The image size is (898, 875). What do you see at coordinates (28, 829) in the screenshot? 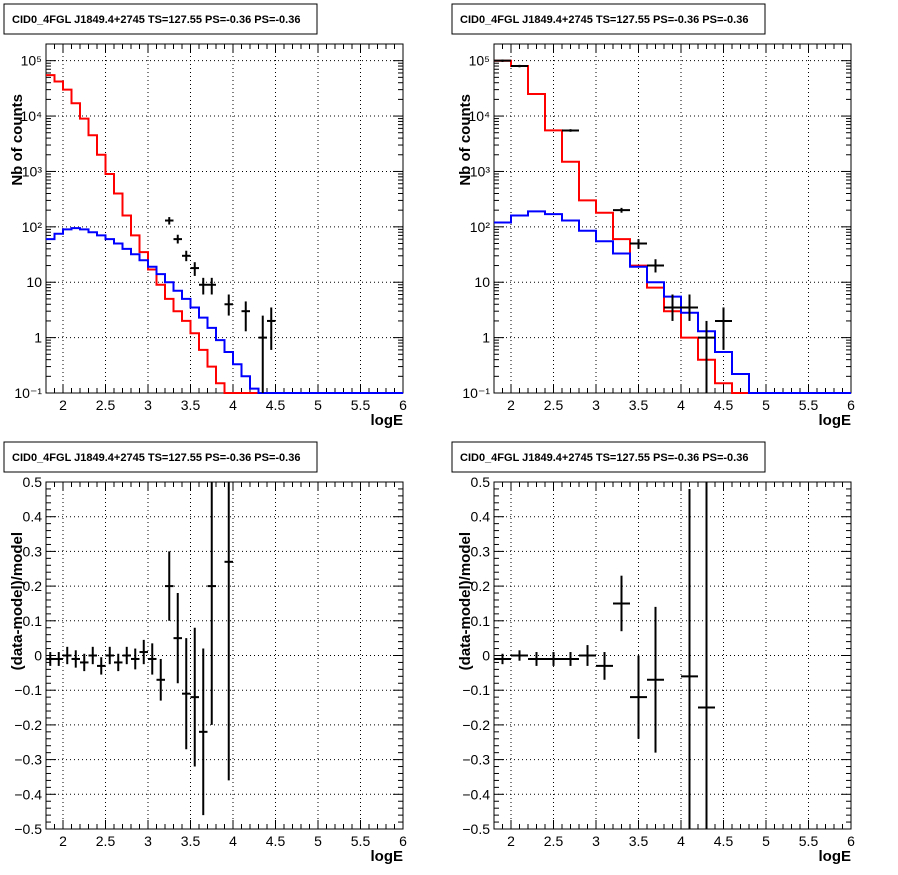
I see `y-tick-label: −0.5` at bounding box center [28, 829].